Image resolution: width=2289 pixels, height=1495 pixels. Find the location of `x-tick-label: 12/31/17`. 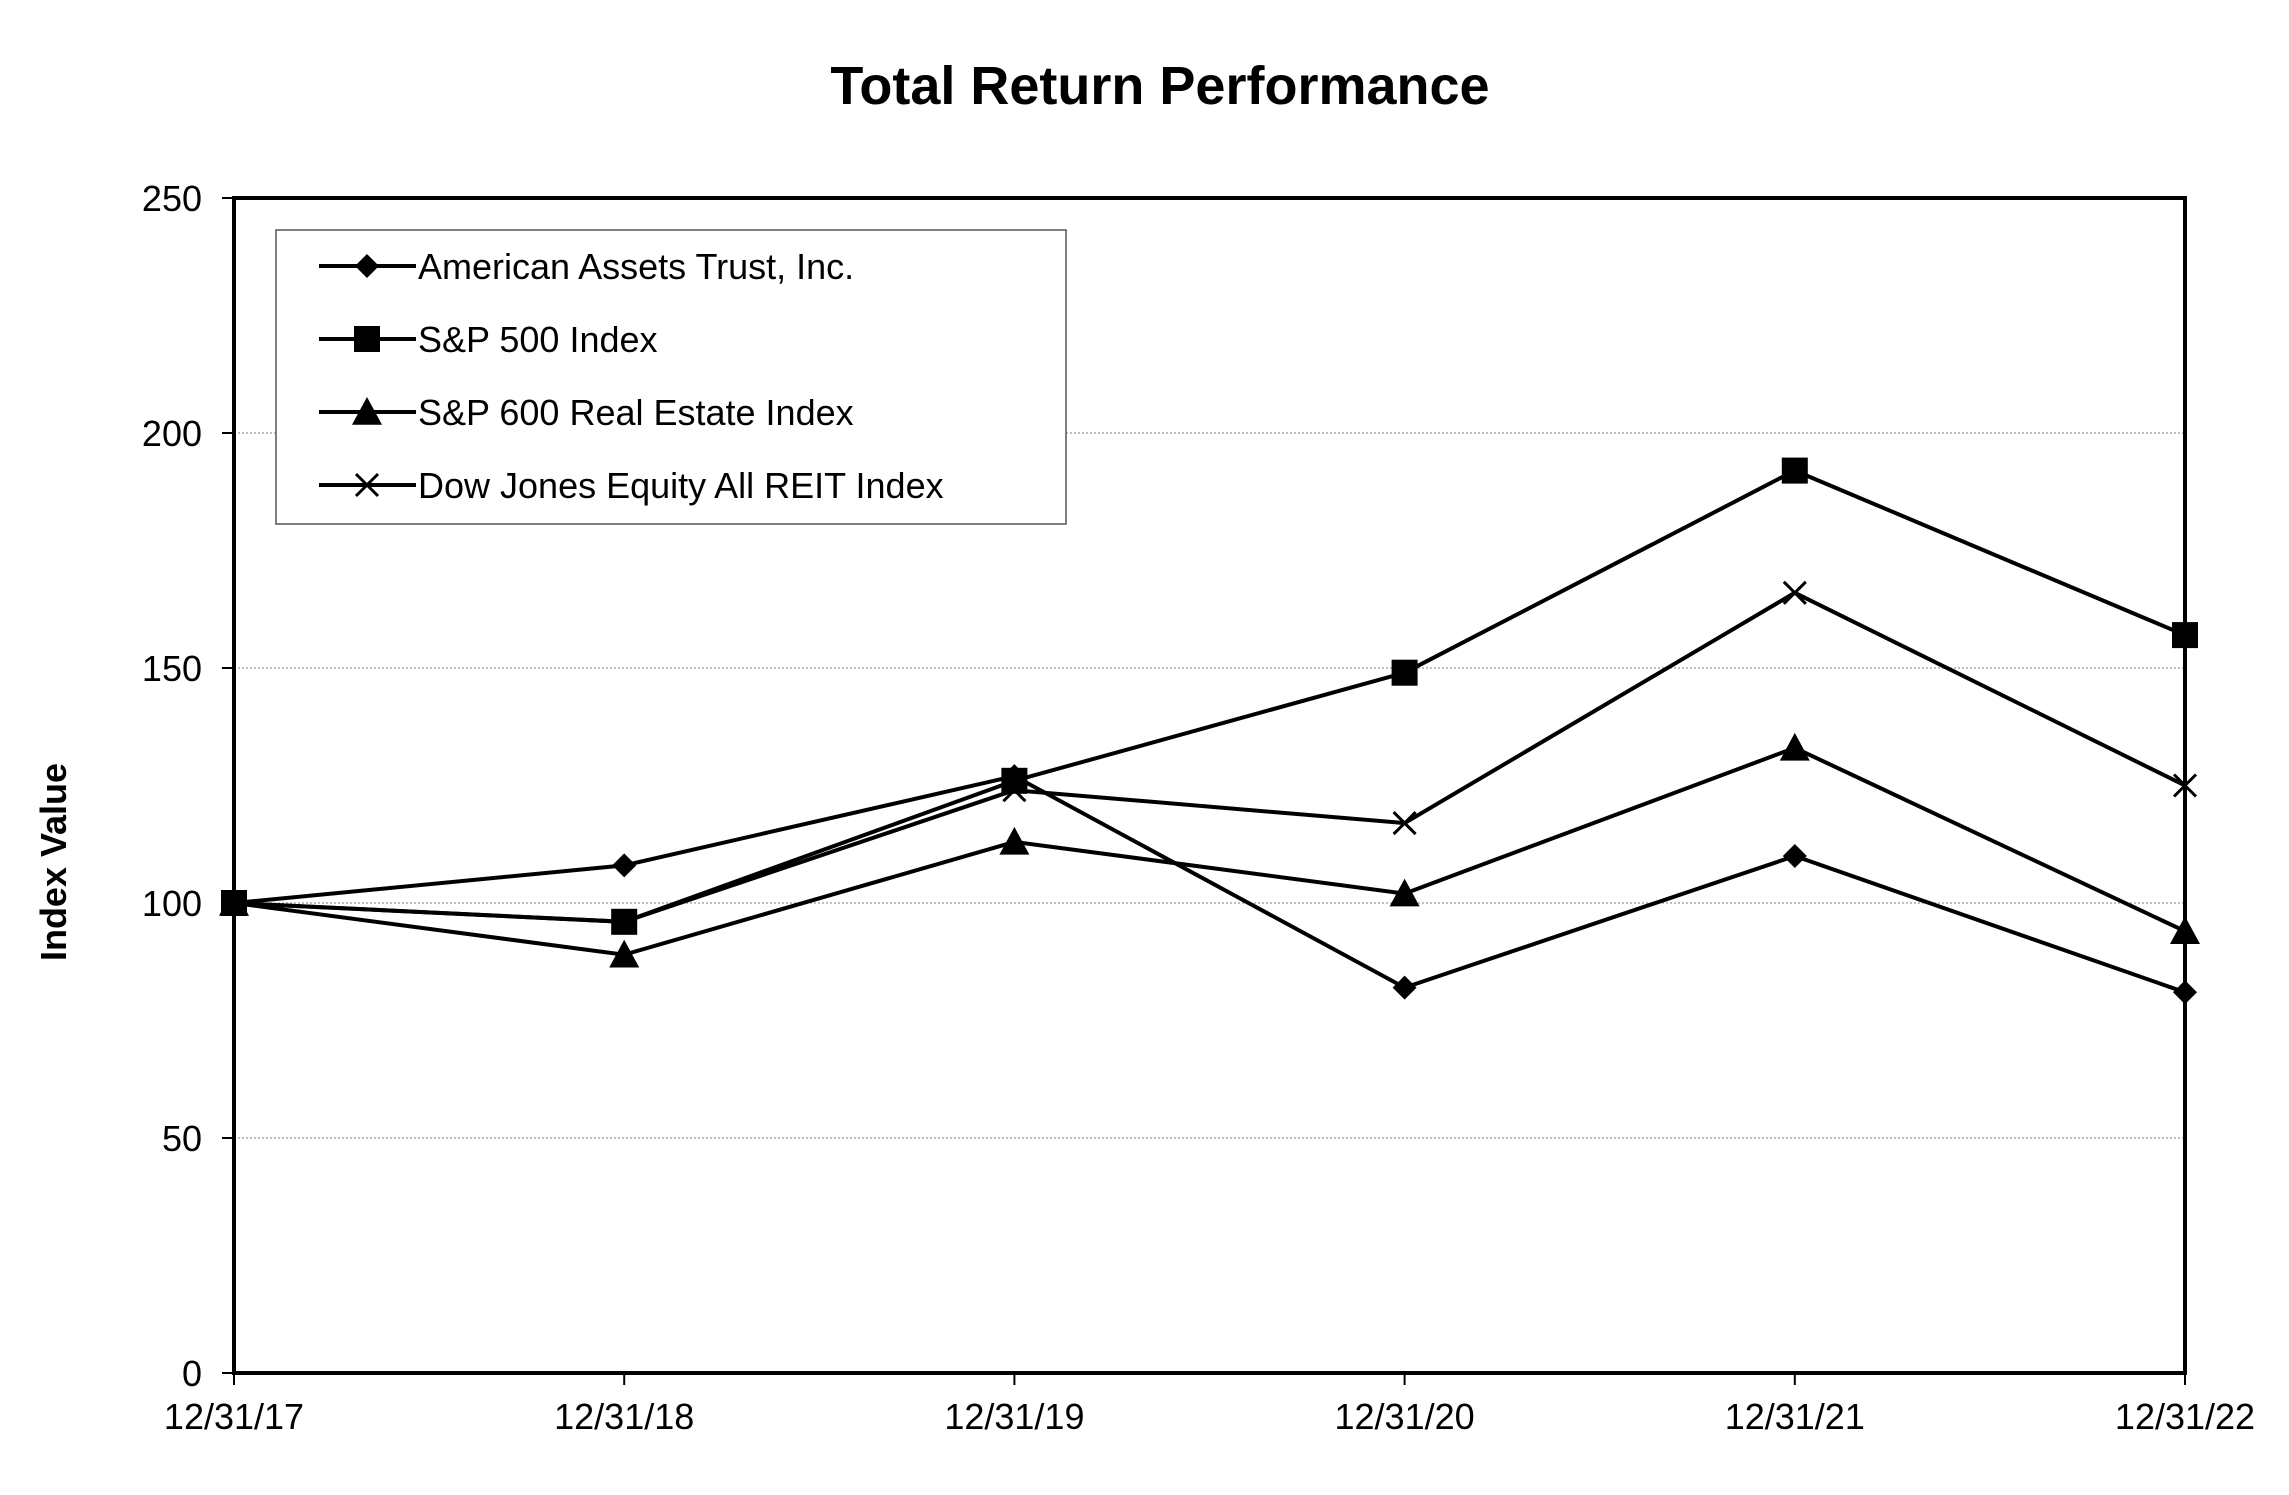

x-tick-label: 12/31/17 is located at coordinates (234, 1416).